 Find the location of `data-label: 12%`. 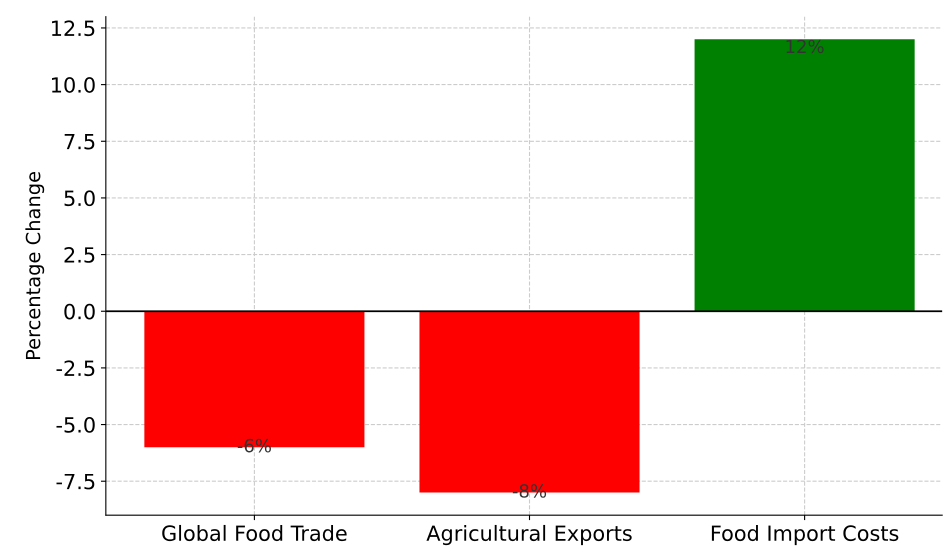

data-label: 12% is located at coordinates (805, 47).